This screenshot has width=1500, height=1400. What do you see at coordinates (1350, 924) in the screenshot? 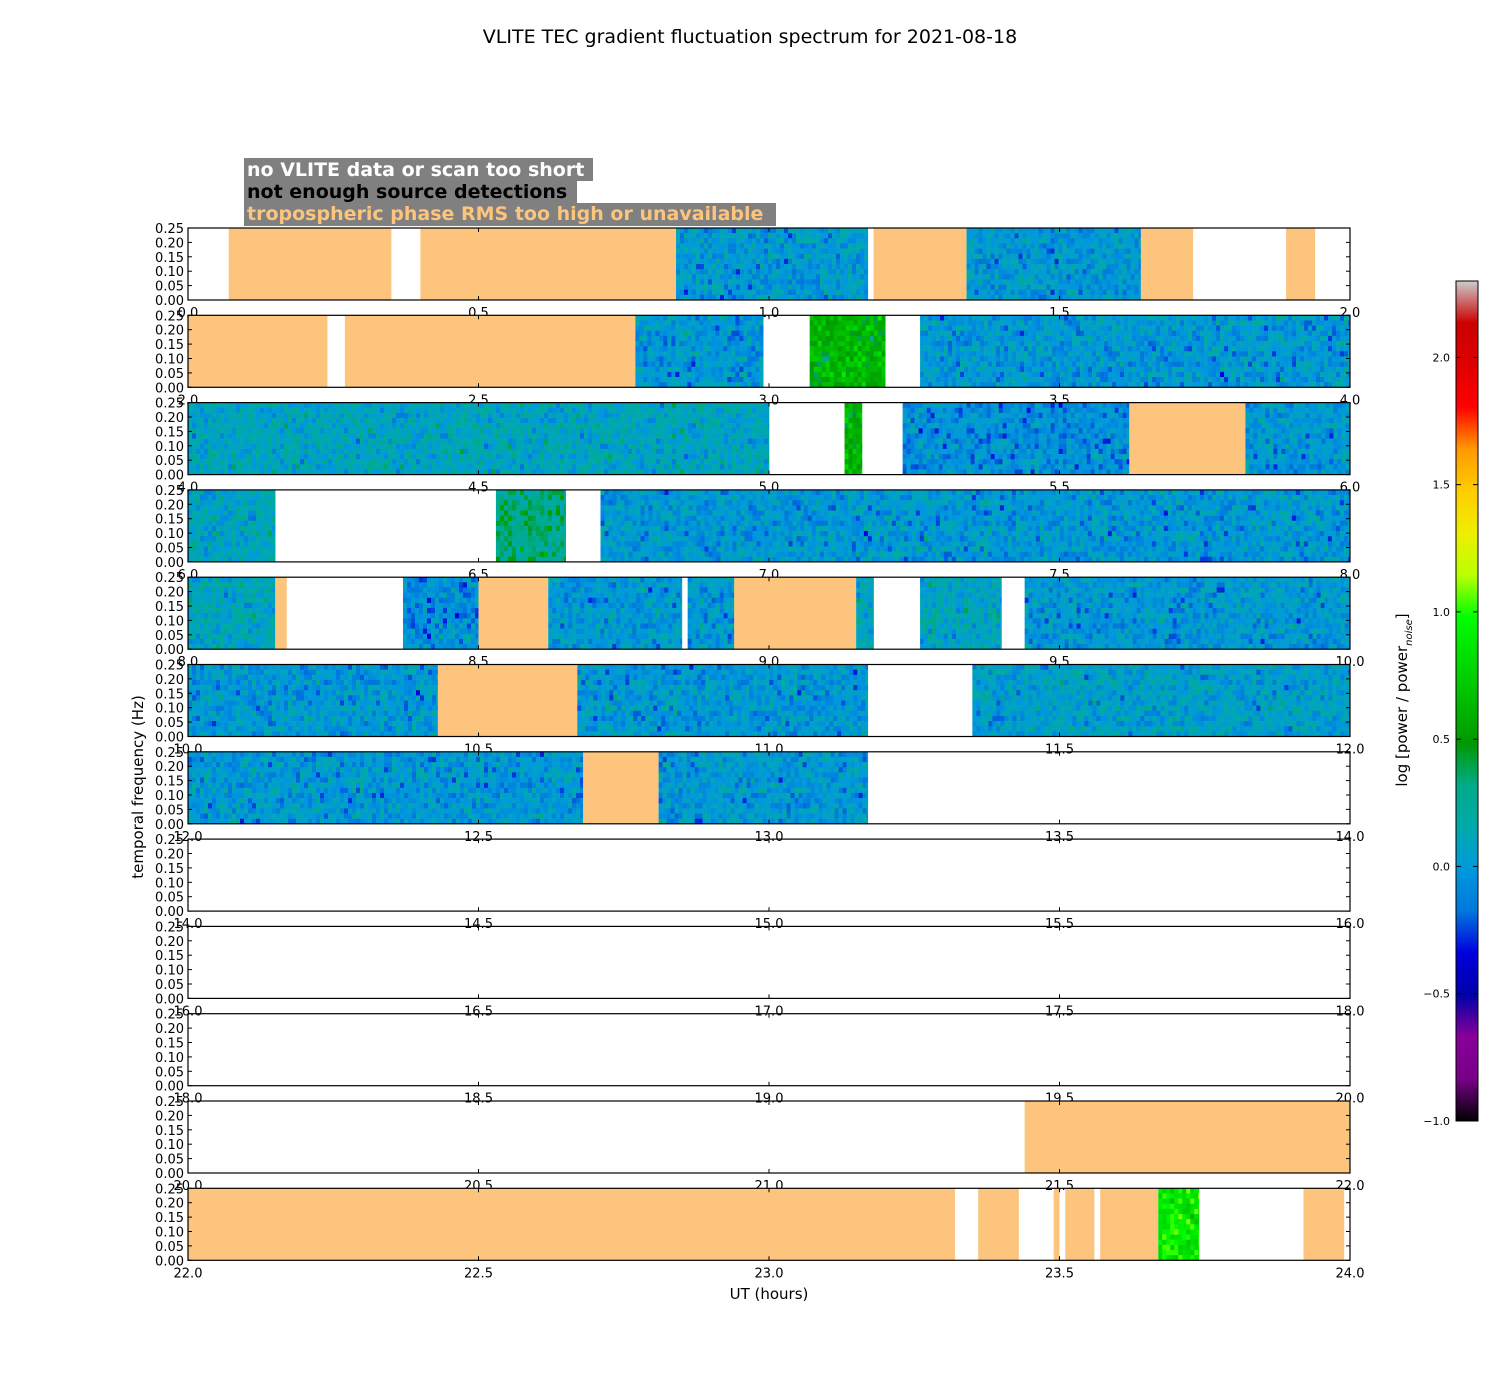
I see `x-tick-label: 16.0` at bounding box center [1350, 924].